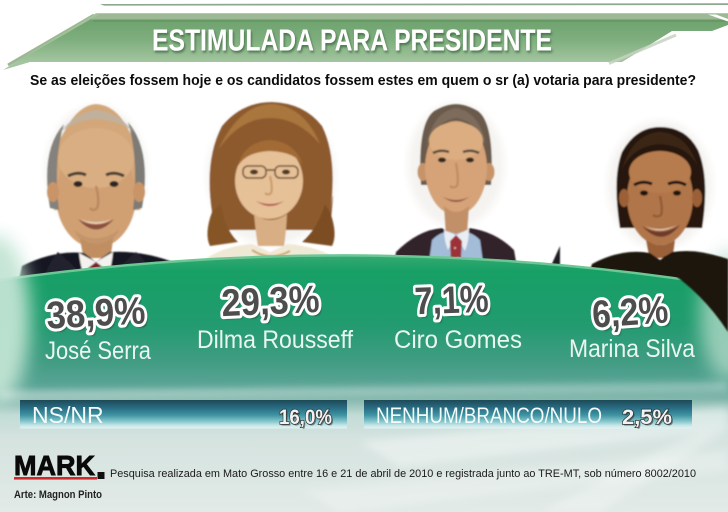 This screenshot has width=728, height=512. What do you see at coordinates (54, 465) in the screenshot?
I see `svg-text: MARK` at bounding box center [54, 465].